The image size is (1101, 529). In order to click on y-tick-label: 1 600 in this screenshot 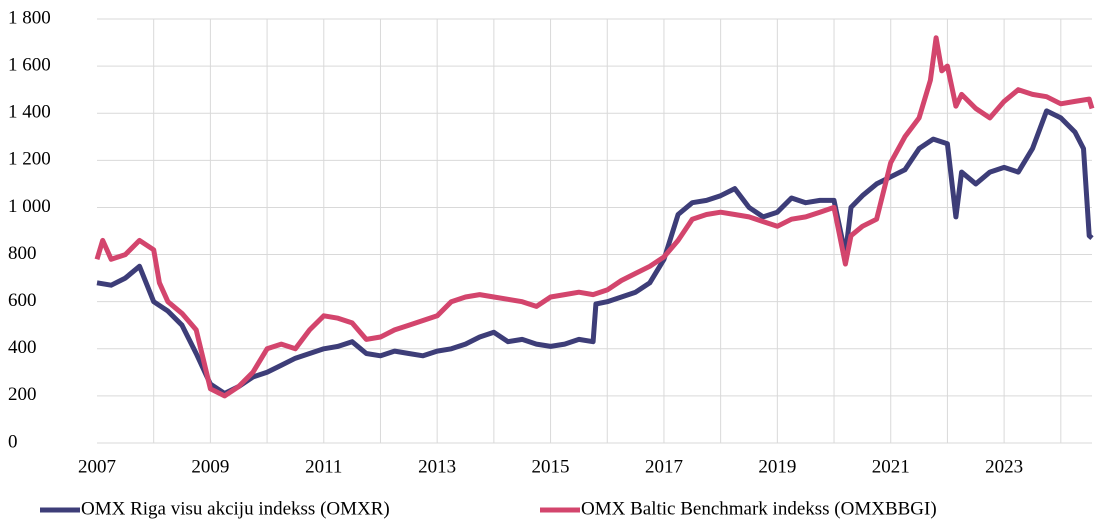, I will do `click(29, 64)`.